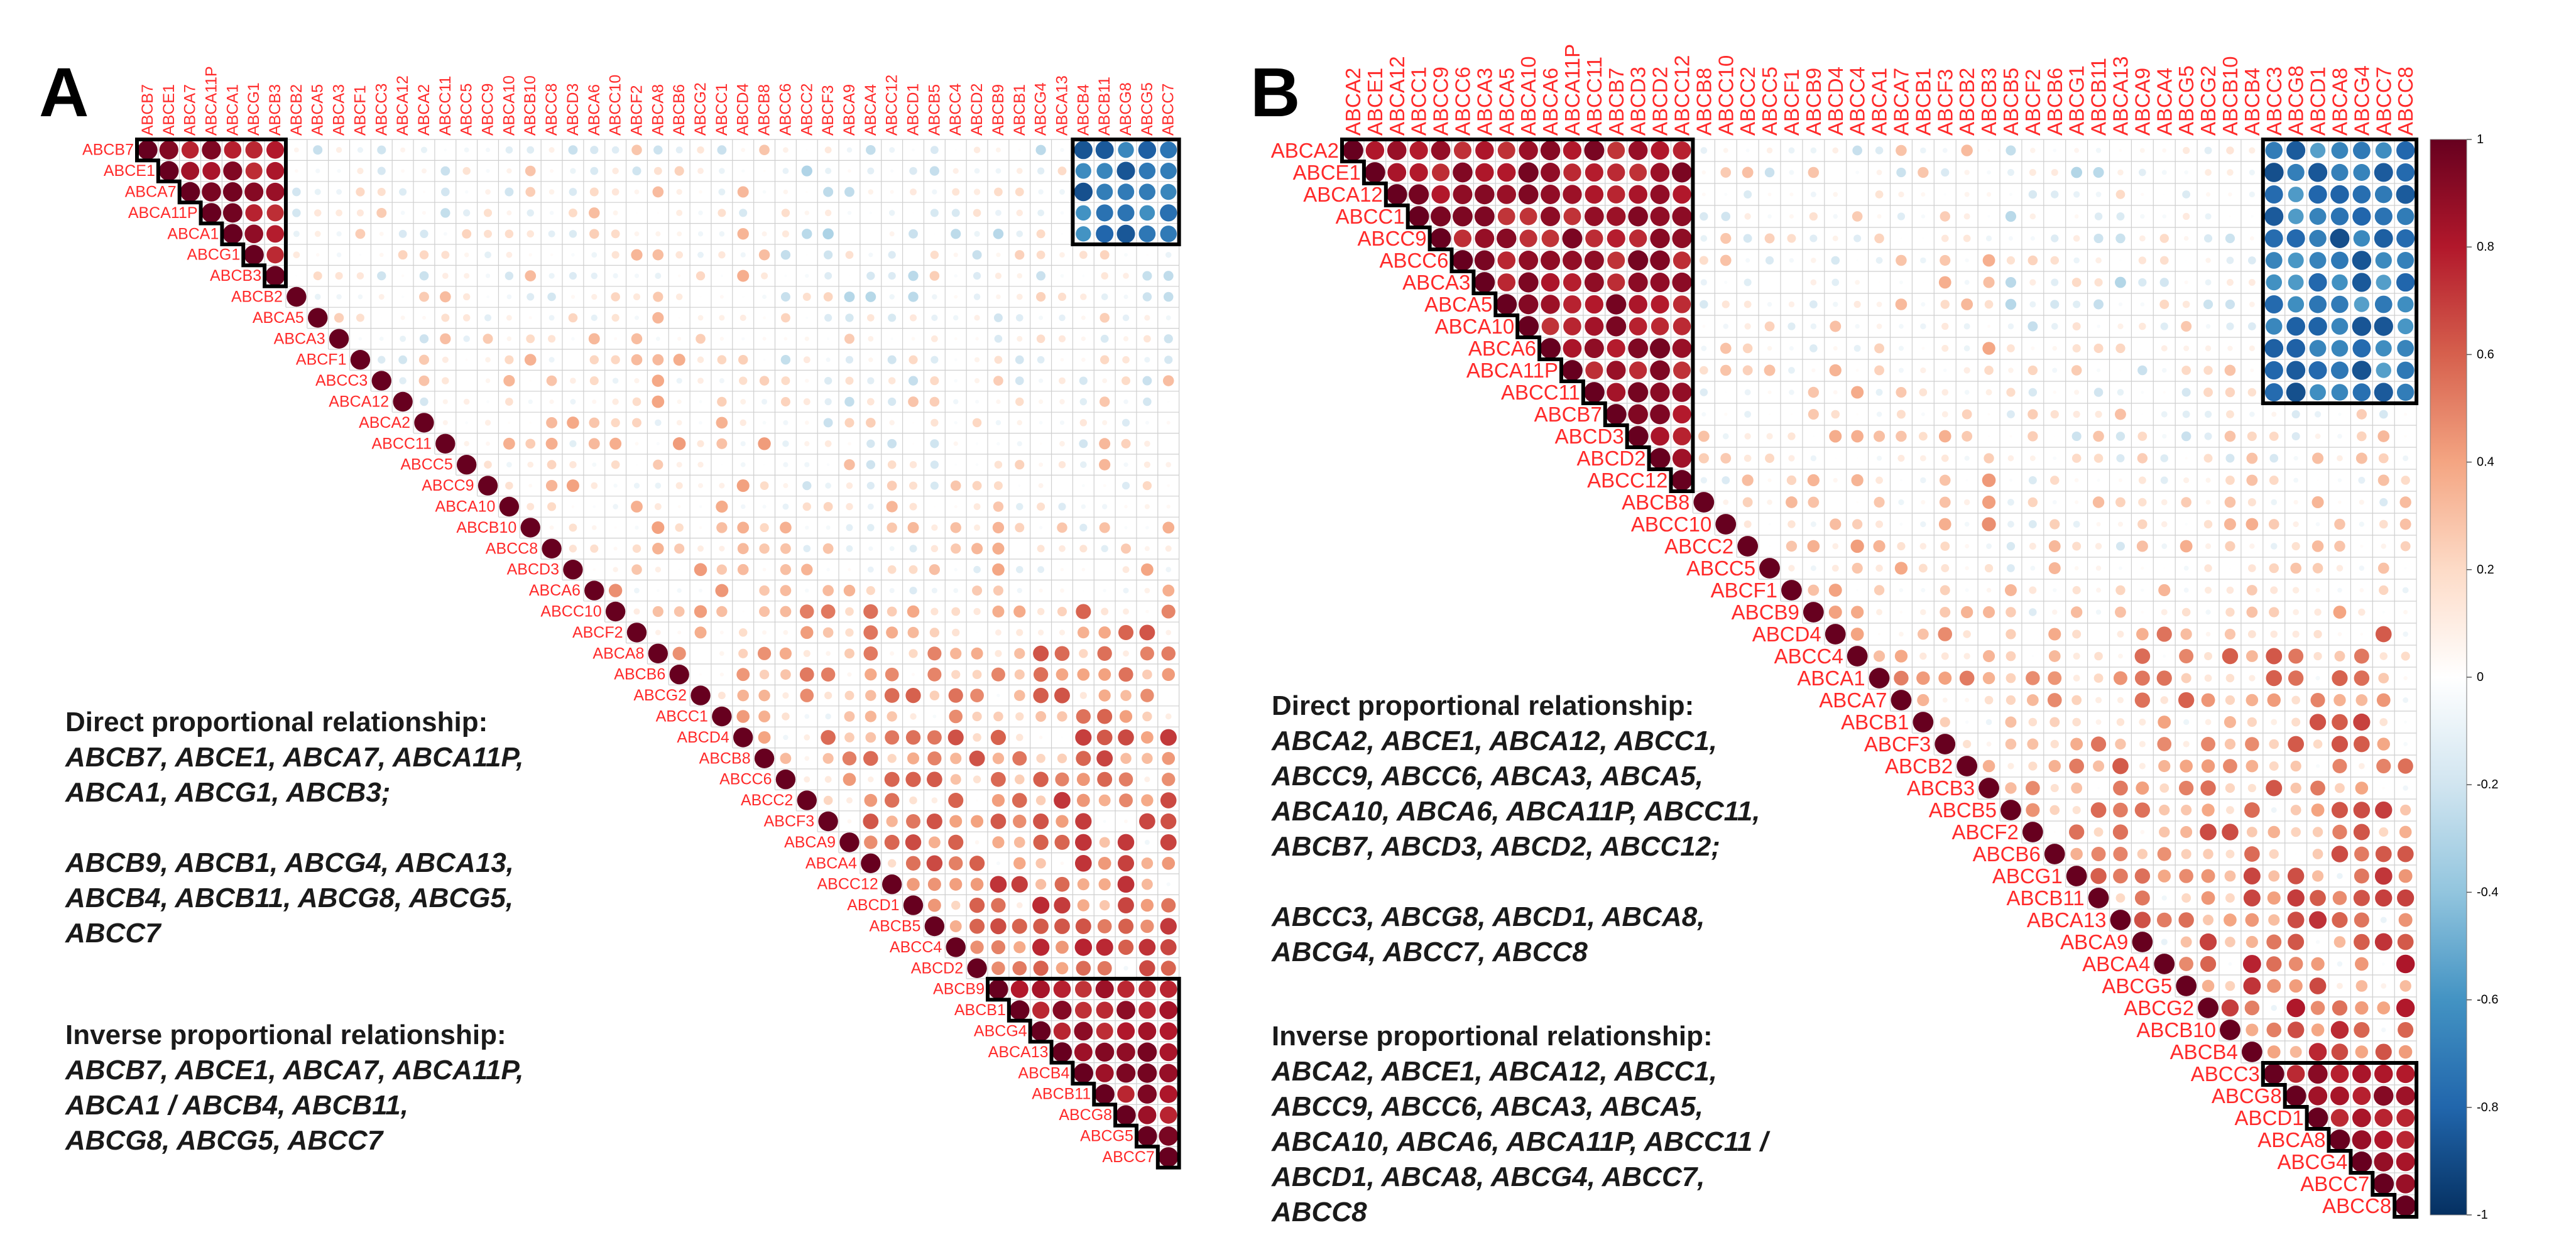 The height and width of the screenshot is (1257, 2576). What do you see at coordinates (2032, 656) in the screenshot?
I see `cell-ABCC4-ABCF2` at bounding box center [2032, 656].